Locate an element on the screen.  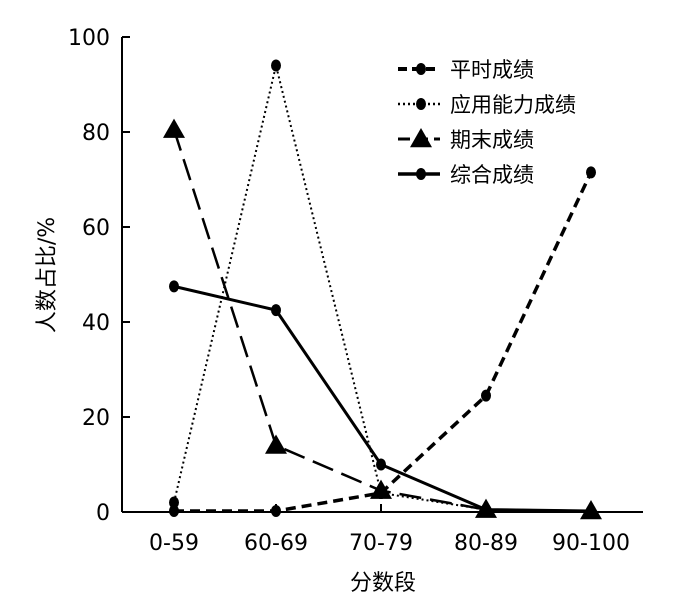
legend-entry: 应用能力成绩 is located at coordinates (487, 105).